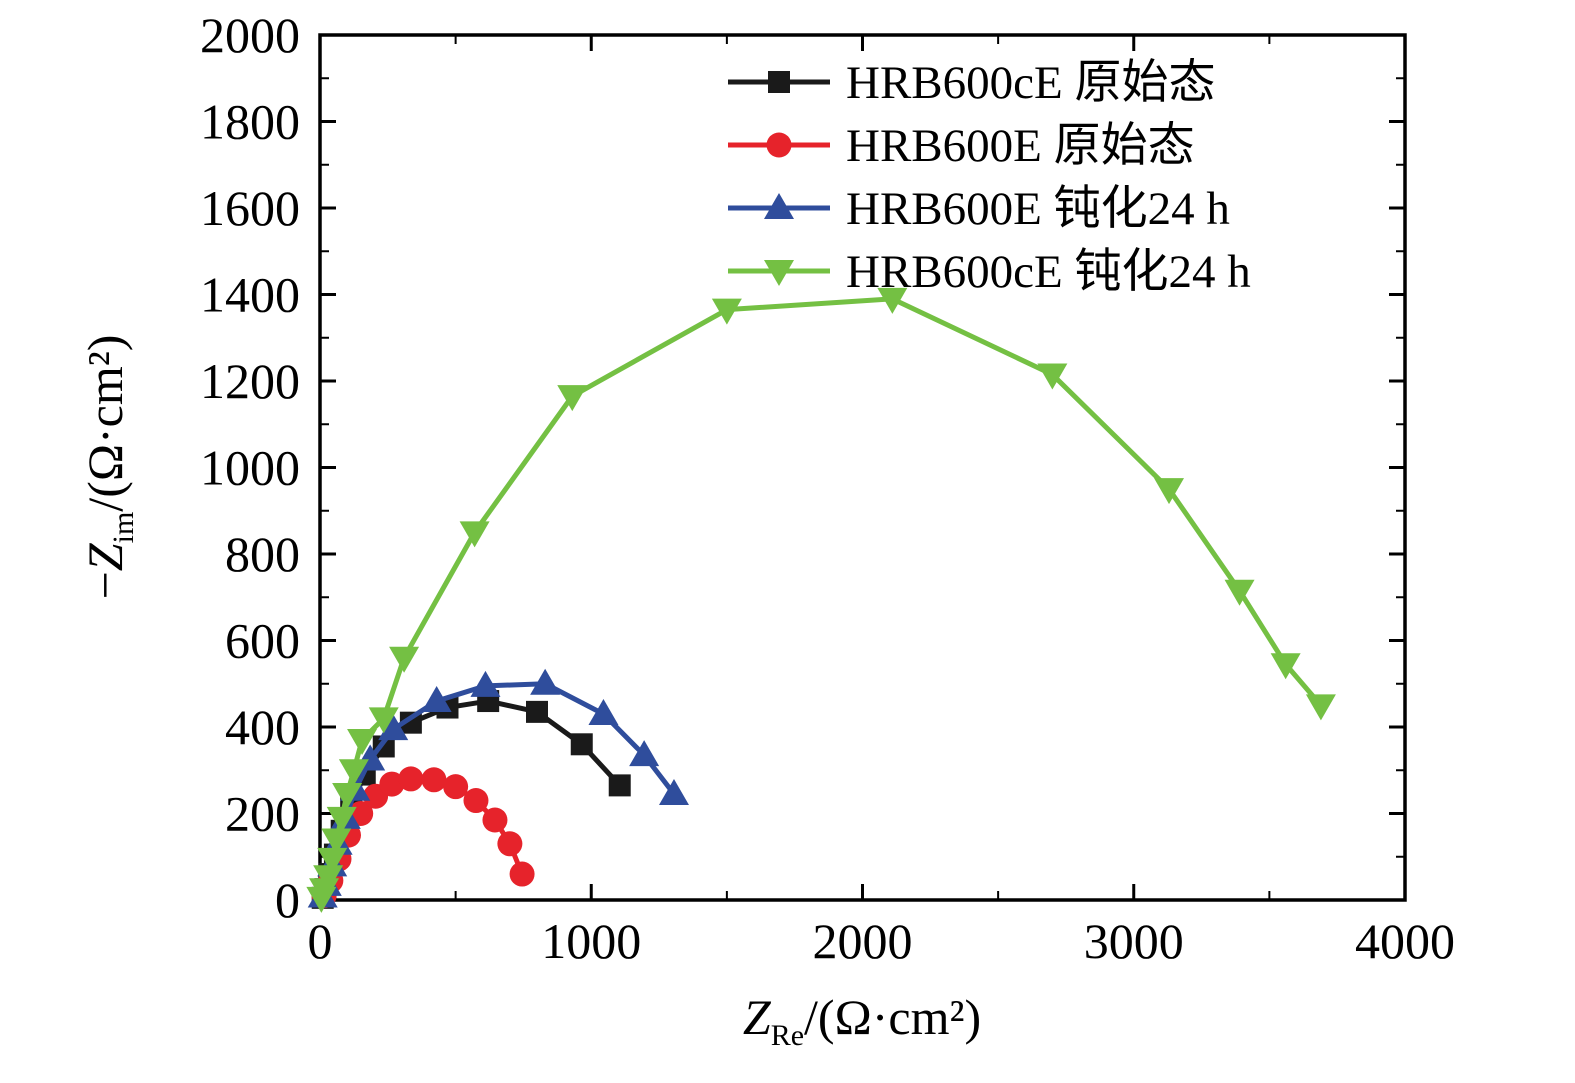 This screenshot has height=1083, width=1575. I want to click on y-axis-variable: Z, so click(105, 557).